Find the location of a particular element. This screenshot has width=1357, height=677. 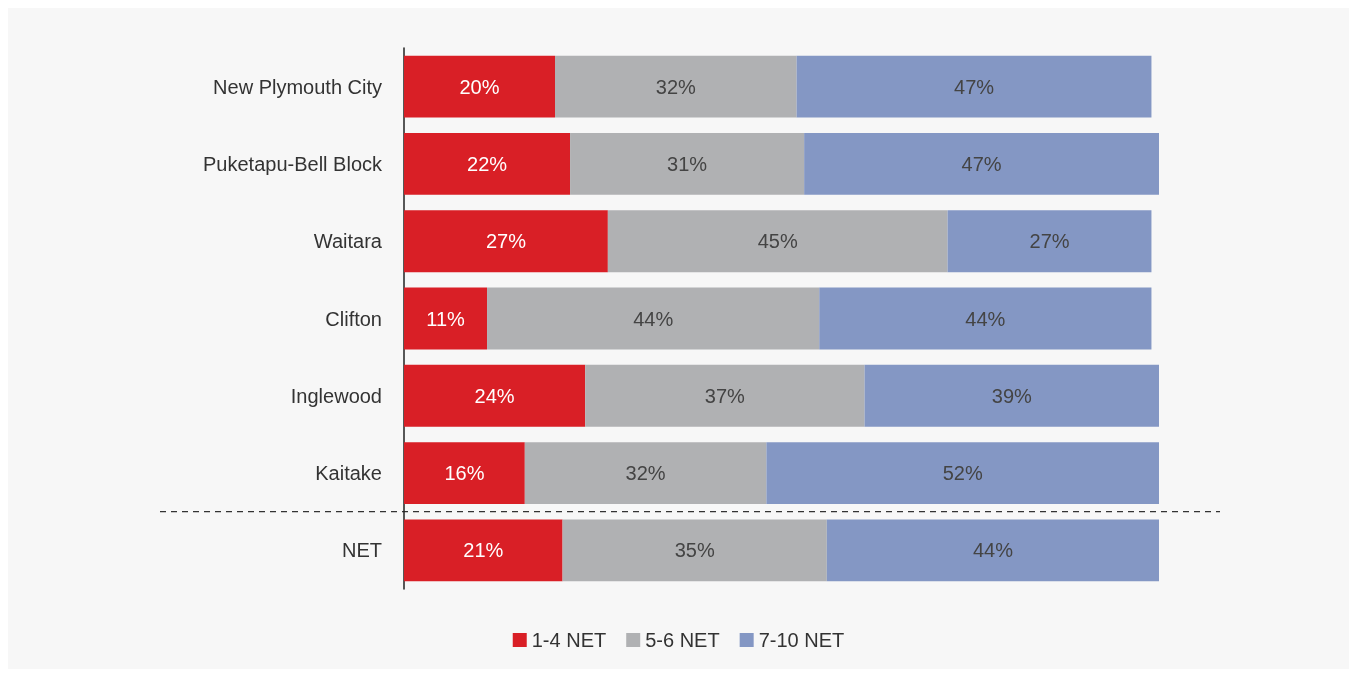

data-label: 20% is located at coordinates (479, 86).